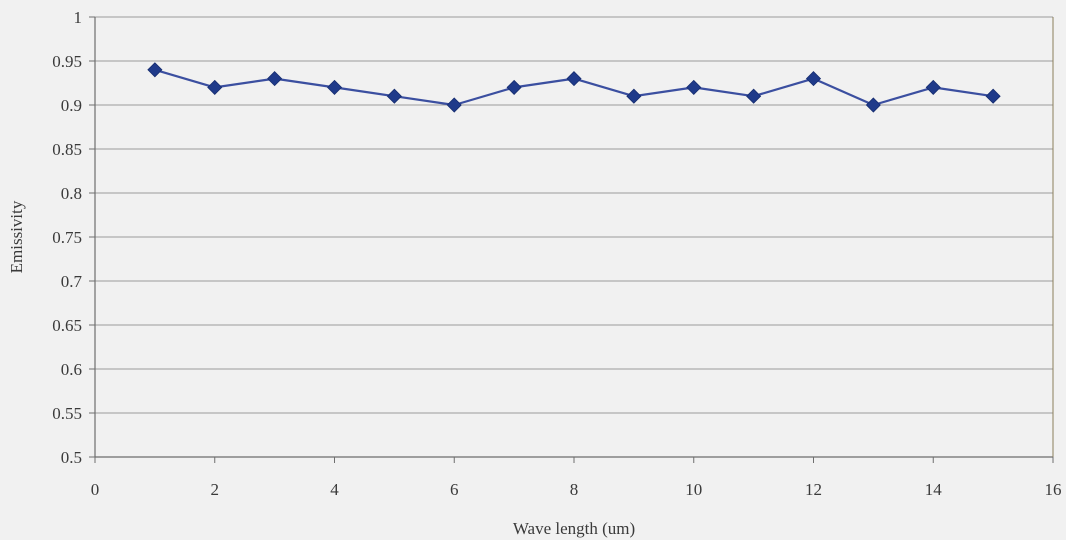 This screenshot has width=1066, height=540. Describe the element at coordinates (71, 193) in the screenshot. I see `y-tick-label-6: 0.8` at that location.